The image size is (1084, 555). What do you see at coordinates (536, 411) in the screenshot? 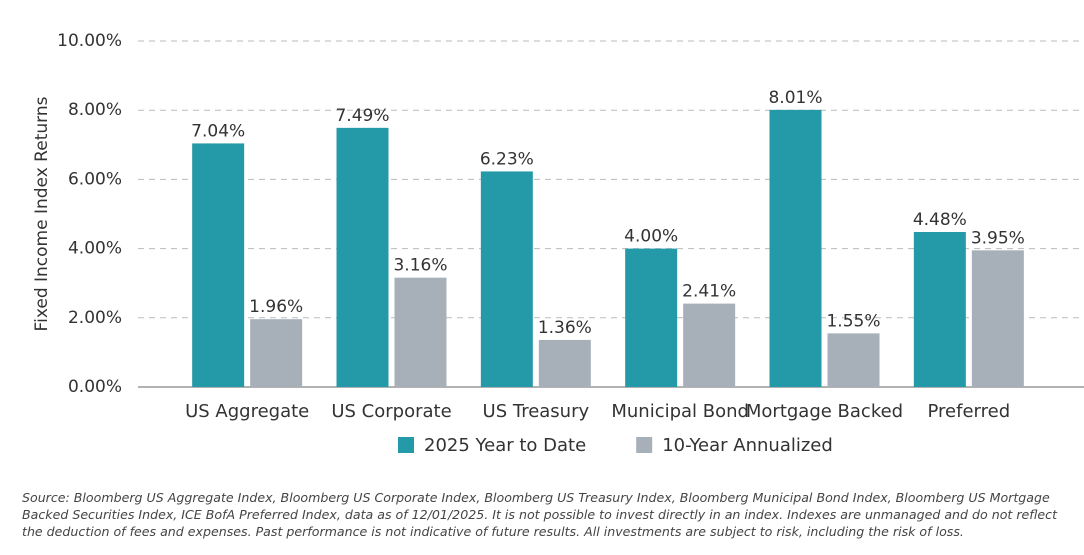
I see `x-tick-label: US Treasury` at bounding box center [536, 411].